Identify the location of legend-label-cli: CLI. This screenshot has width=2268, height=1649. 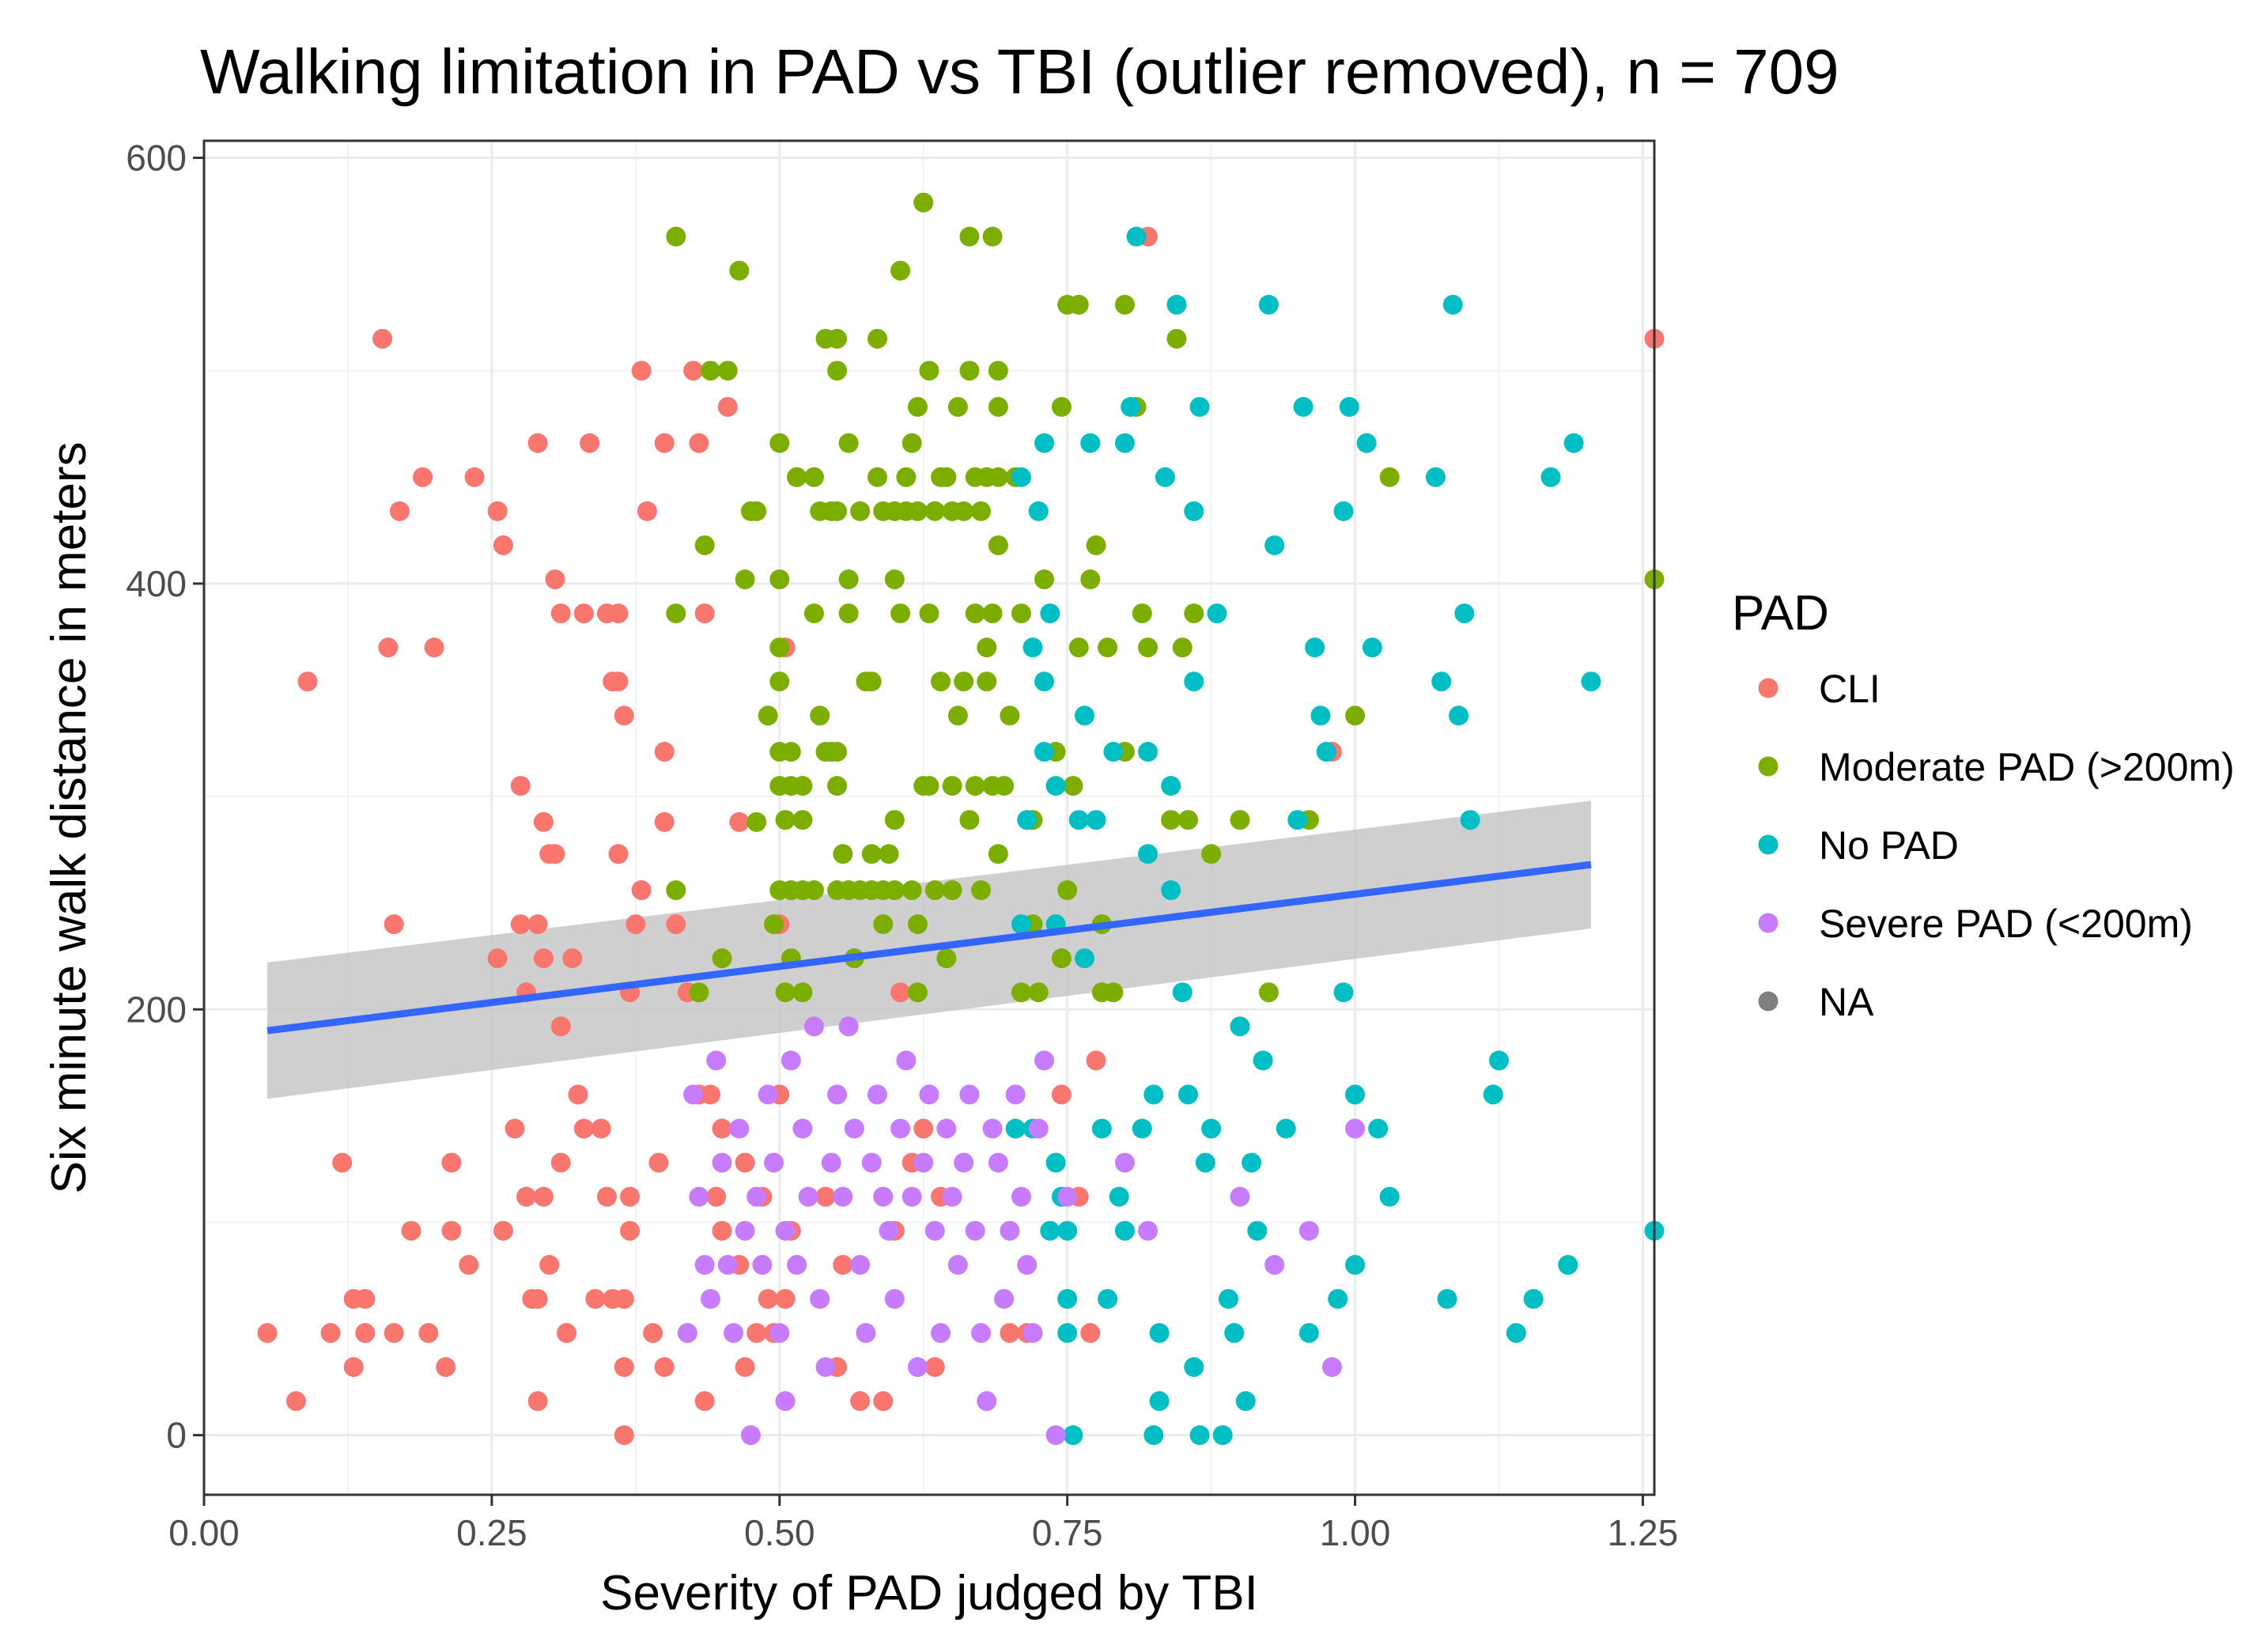
(1850, 689).